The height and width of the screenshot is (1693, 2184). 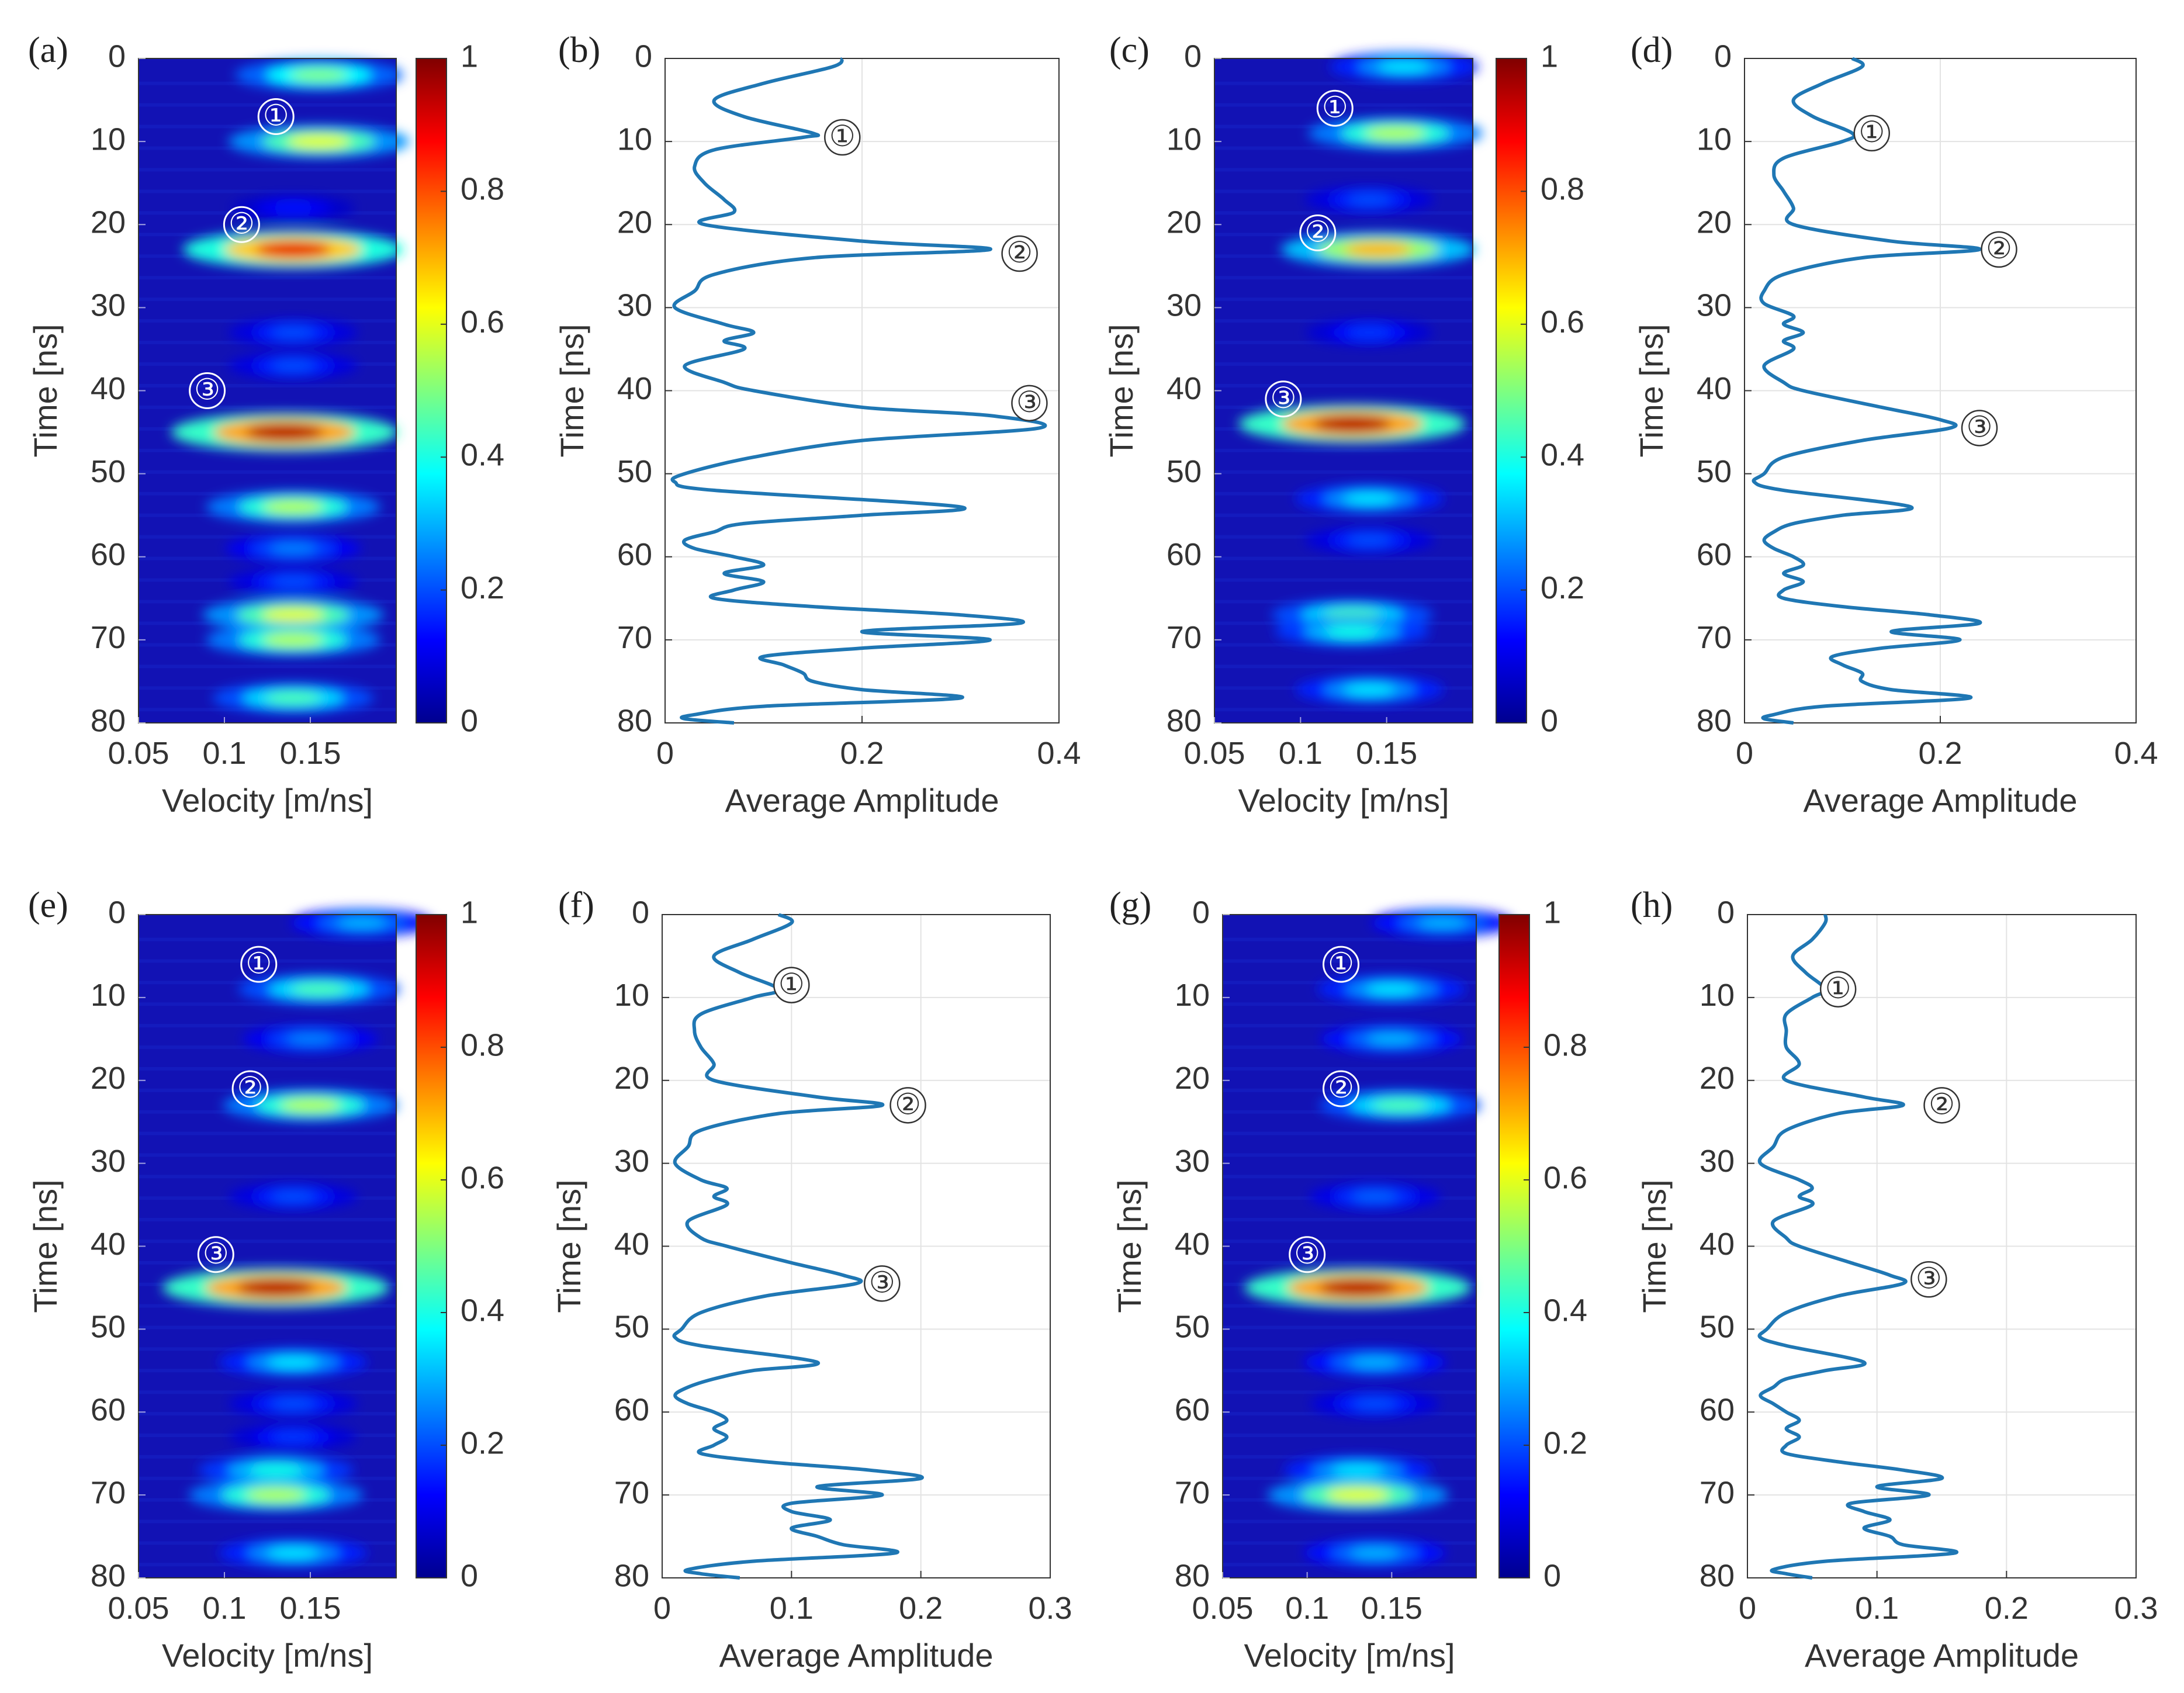 What do you see at coordinates (1565, 1044) in the screenshot?
I see `colorbar-tick-label: 0.8` at bounding box center [1565, 1044].